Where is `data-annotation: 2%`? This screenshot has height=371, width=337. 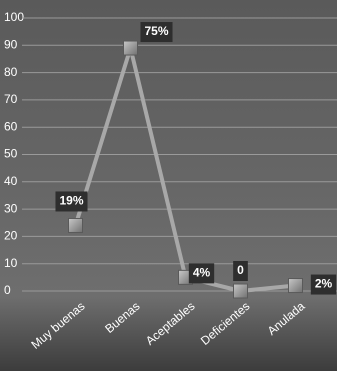 data-annotation: 2% is located at coordinates (324, 284).